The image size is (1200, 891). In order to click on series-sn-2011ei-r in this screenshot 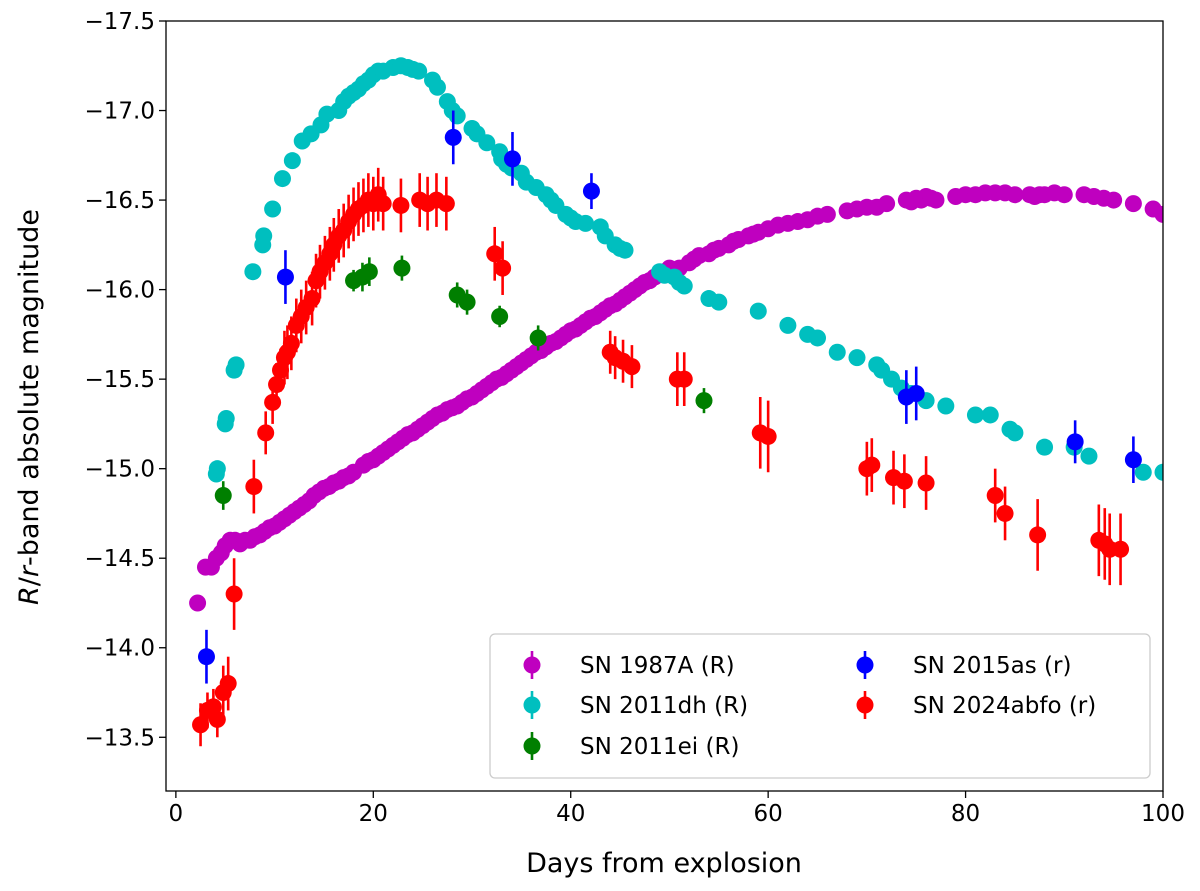, I will do `click(463, 382)`.